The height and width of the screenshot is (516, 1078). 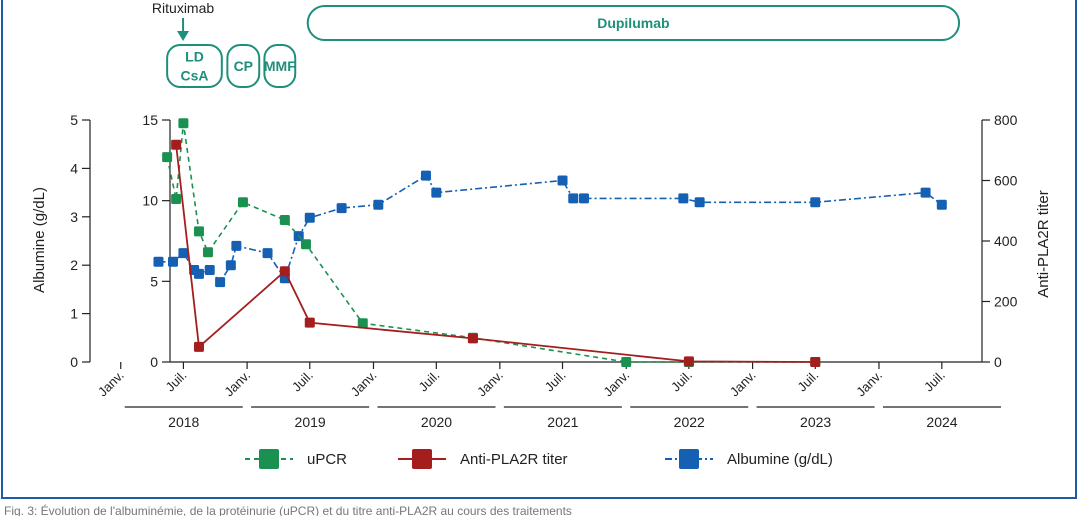 I want to click on treatment-cp: CP, so click(x=243, y=66).